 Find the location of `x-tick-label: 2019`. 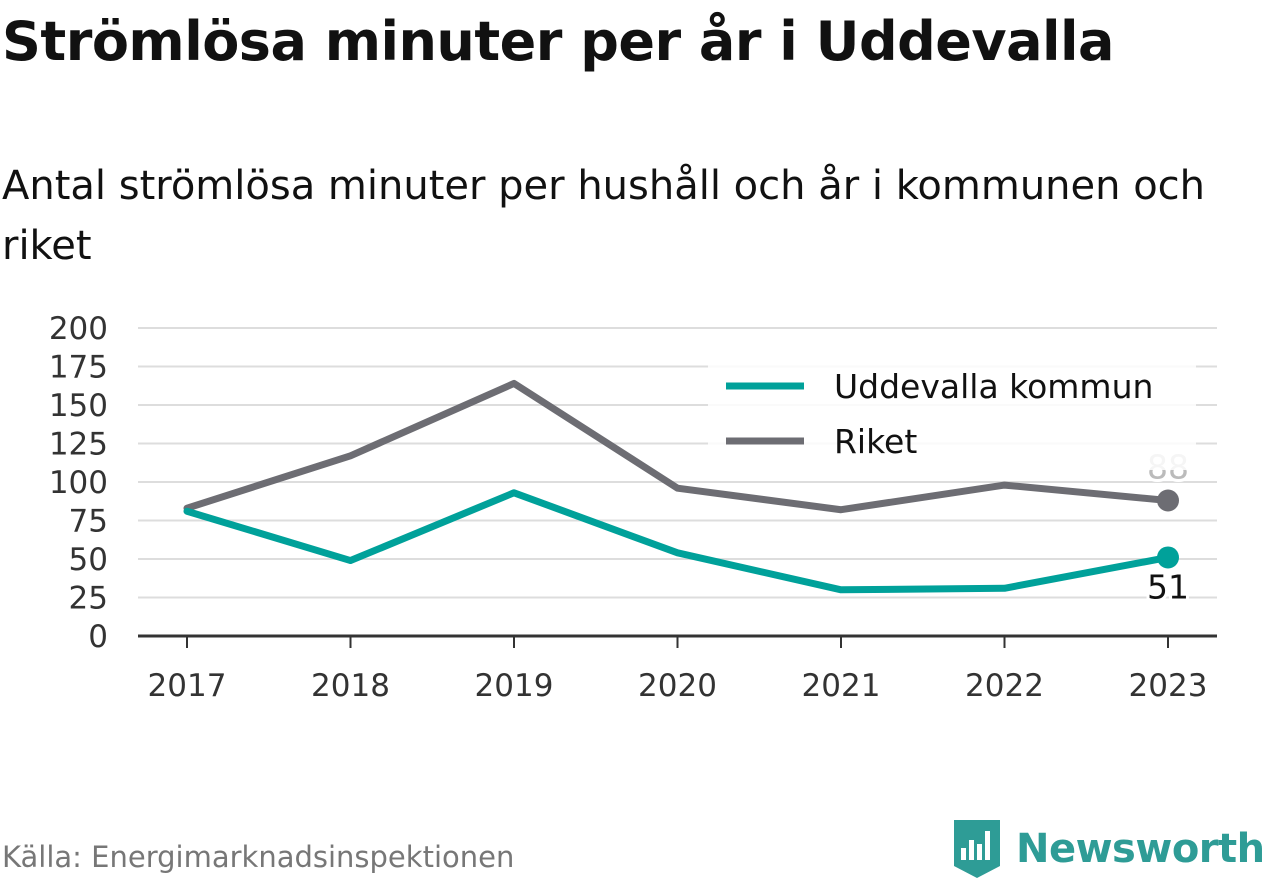

x-tick-label: 2019 is located at coordinates (514, 686).